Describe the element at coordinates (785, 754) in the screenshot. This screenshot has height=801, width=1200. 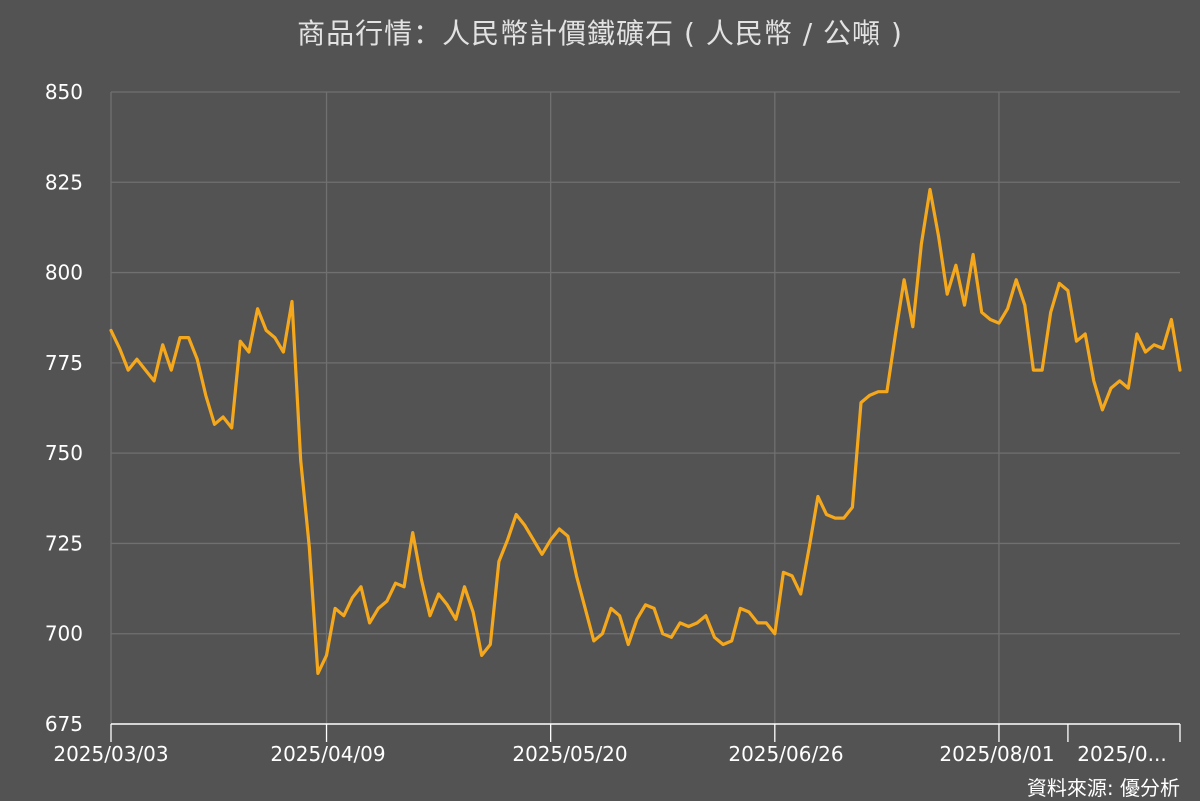
I see `x-tick-label: 2025/06/26` at that location.